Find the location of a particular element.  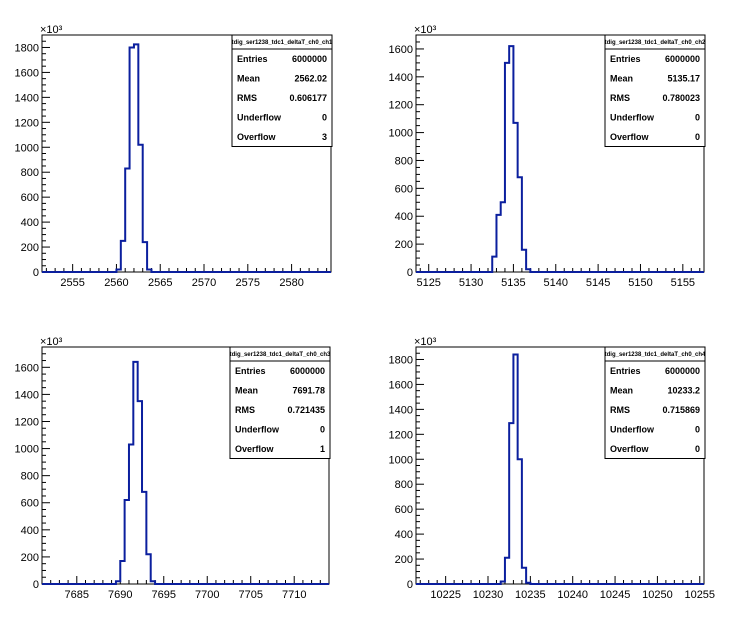

x-tick-label: 2580 is located at coordinates (291, 283).